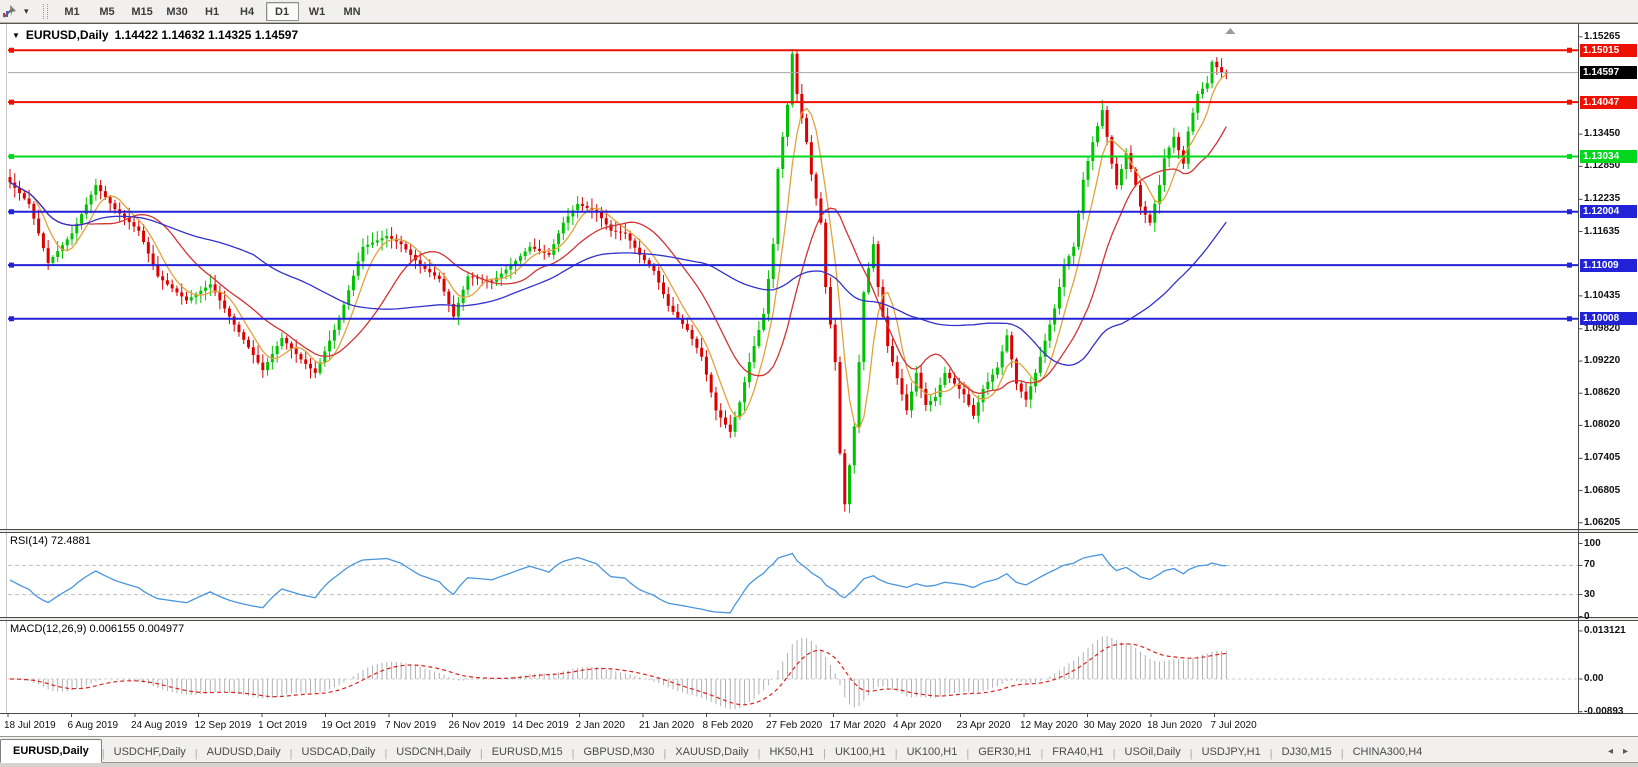 This screenshot has height=767, width=1638. I want to click on timeframe-button-mn: MN, so click(352, 11).